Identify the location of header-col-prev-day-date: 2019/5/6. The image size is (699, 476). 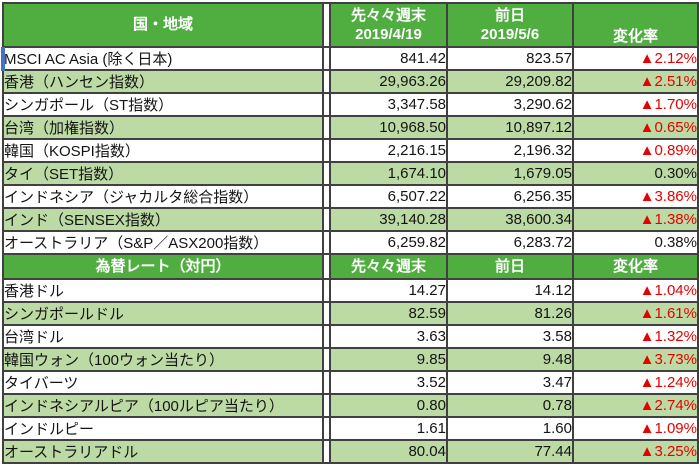
(510, 34).